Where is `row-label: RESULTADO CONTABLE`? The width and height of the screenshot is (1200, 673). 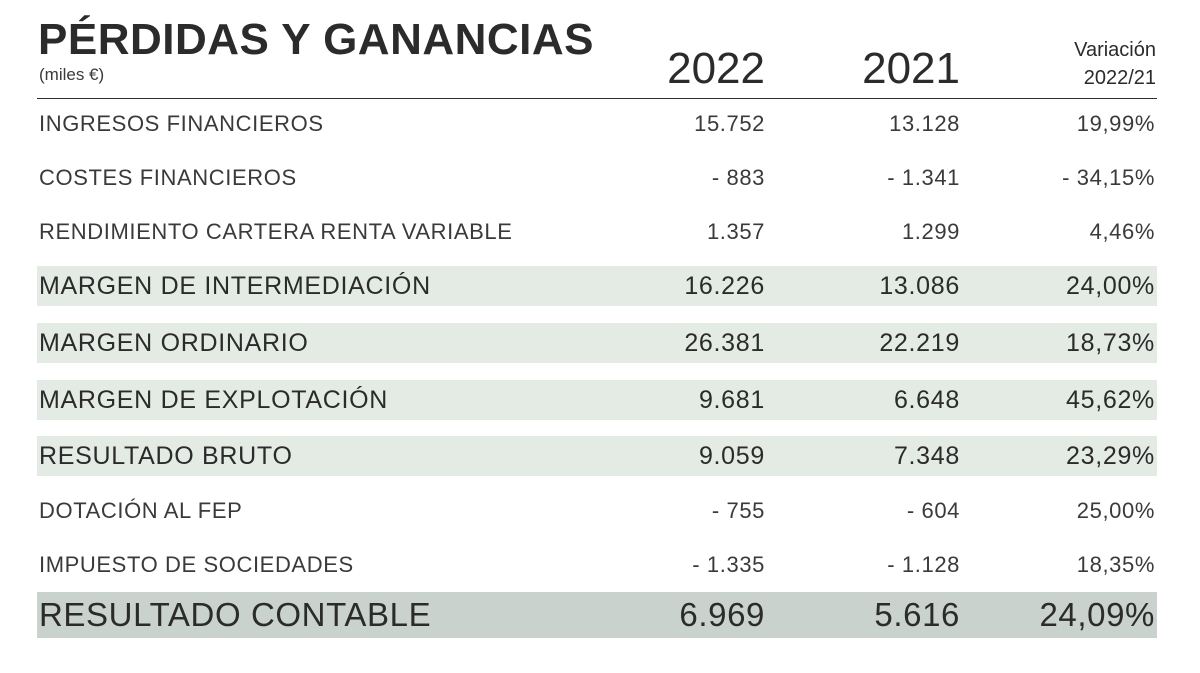 row-label: RESULTADO CONTABLE is located at coordinates (235, 614).